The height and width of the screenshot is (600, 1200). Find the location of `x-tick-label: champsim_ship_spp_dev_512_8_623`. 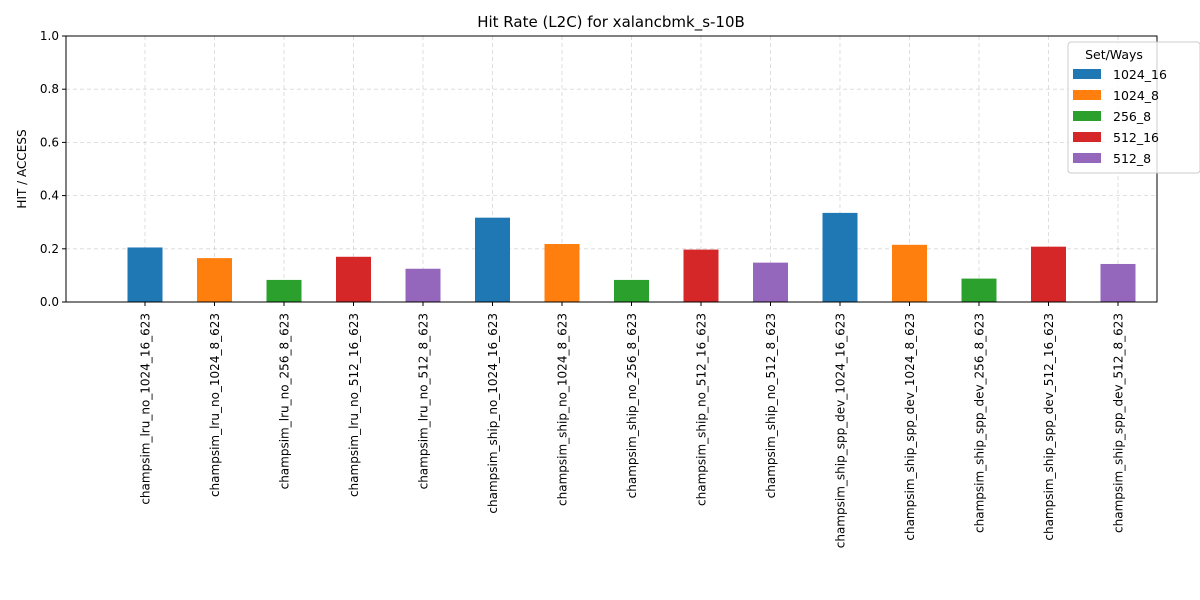

x-tick-label: champsim_ship_spp_dev_512_8_623 is located at coordinates (1119, 423).